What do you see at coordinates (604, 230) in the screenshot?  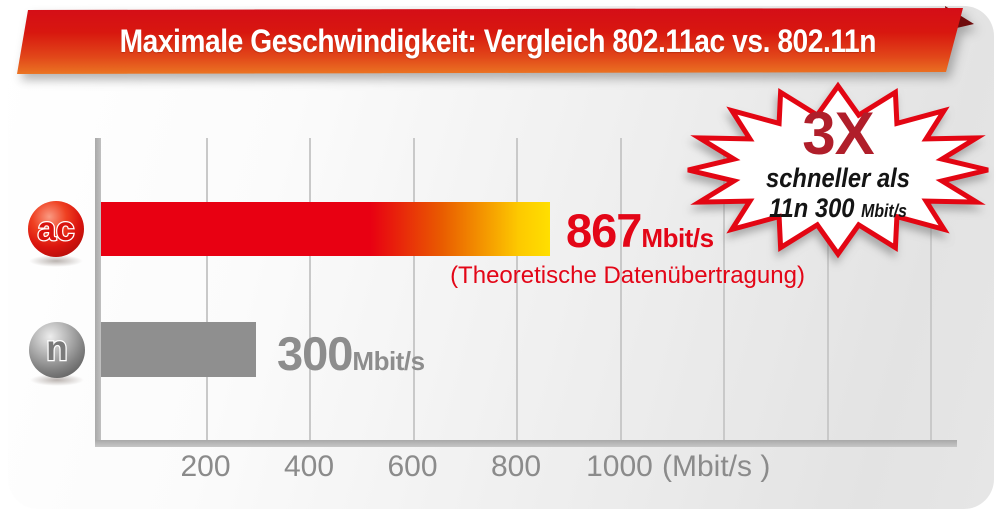 I see `value-ac-number: 867` at bounding box center [604, 230].